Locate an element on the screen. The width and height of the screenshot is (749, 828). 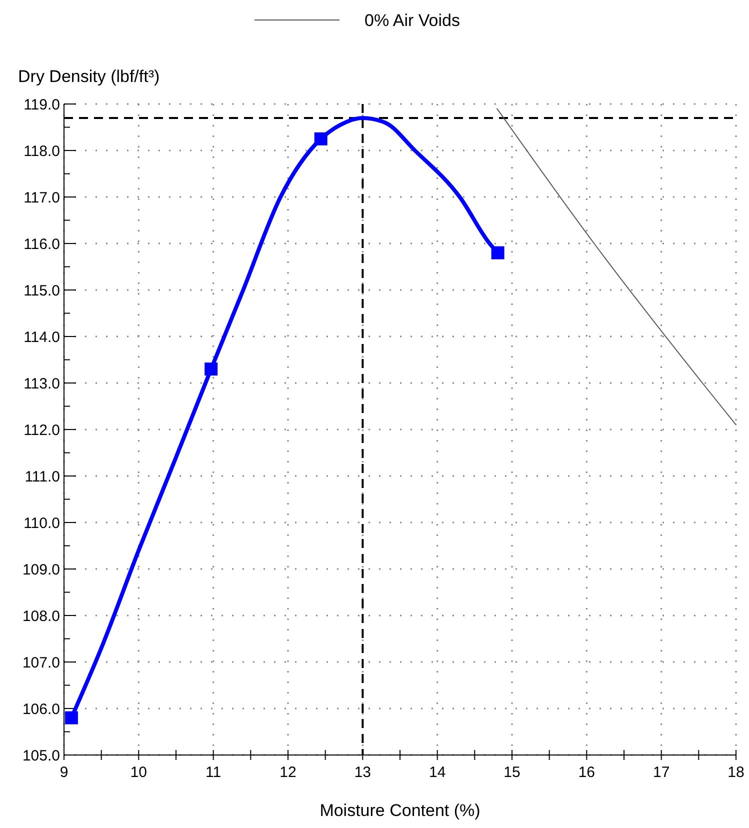
legend-label: 0% Air Voids is located at coordinates (412, 20).